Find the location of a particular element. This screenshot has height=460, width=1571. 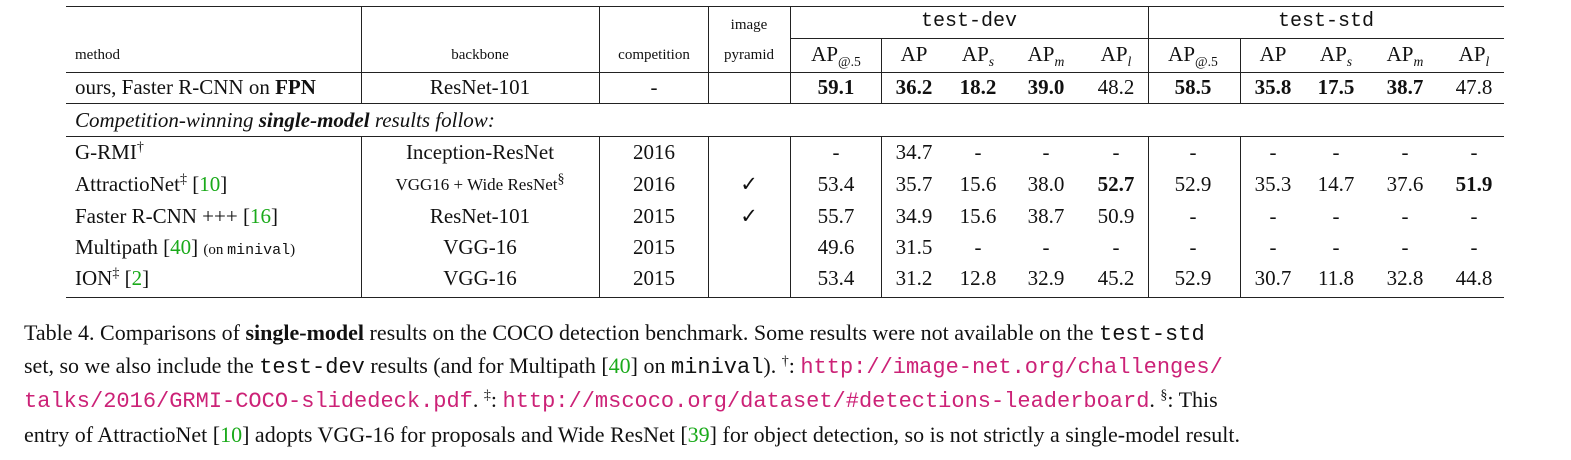

cell-value: 53.4 is located at coordinates (836, 278).